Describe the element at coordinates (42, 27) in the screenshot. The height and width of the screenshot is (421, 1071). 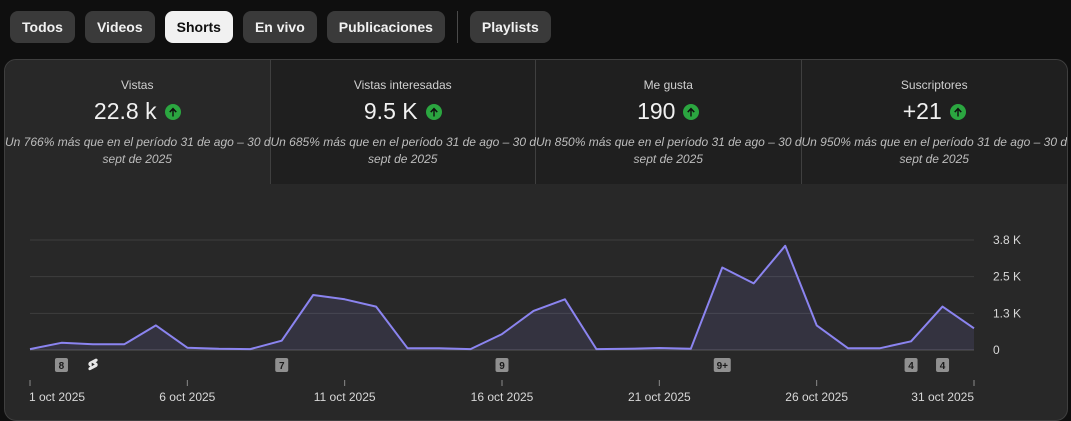
I see `tab-todos: Todos` at that location.